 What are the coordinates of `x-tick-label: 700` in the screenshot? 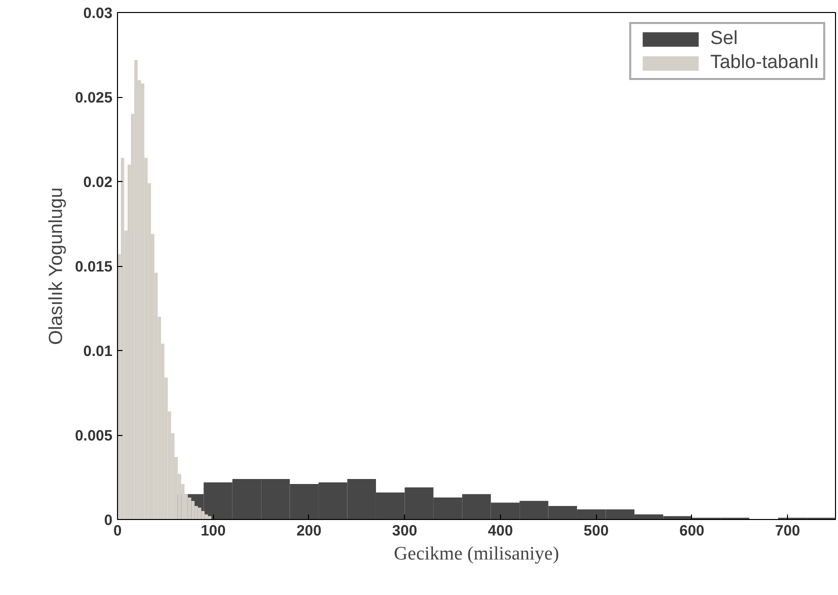 It's located at (787, 531).